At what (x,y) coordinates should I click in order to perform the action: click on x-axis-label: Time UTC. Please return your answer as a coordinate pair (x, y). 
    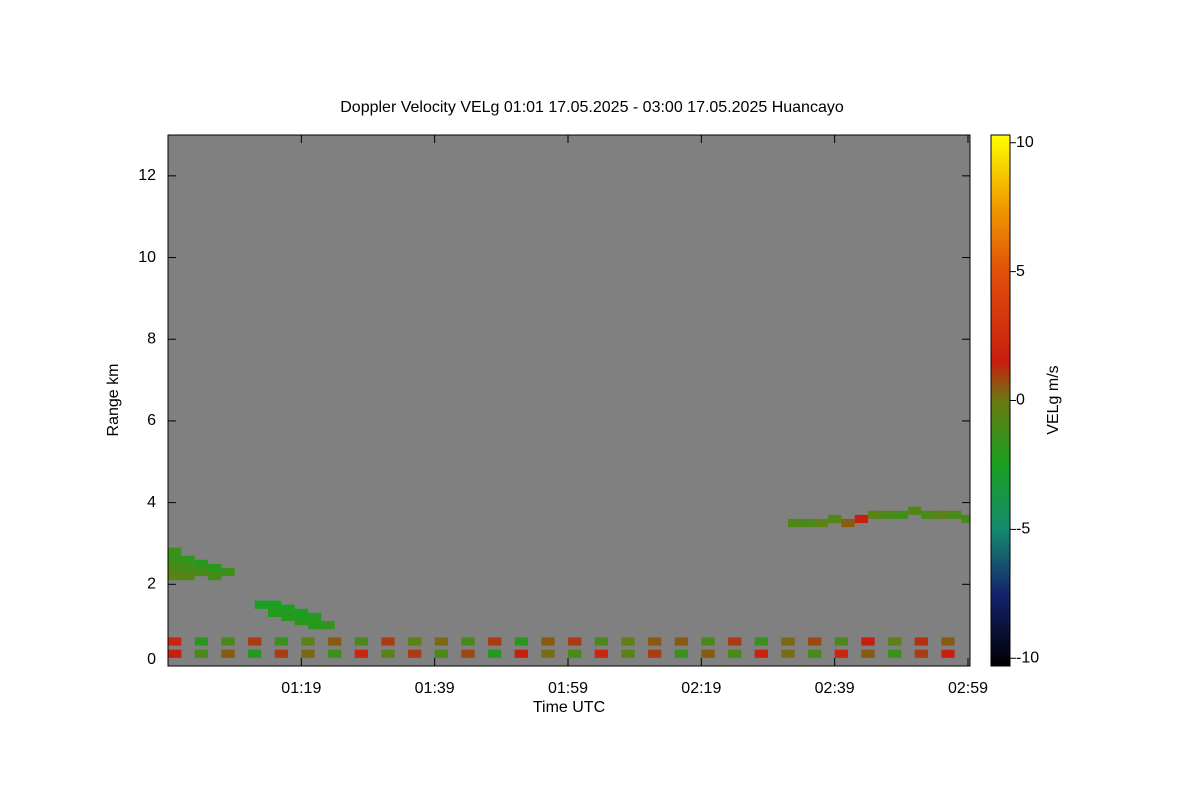
    Looking at the image, I should click on (569, 707).